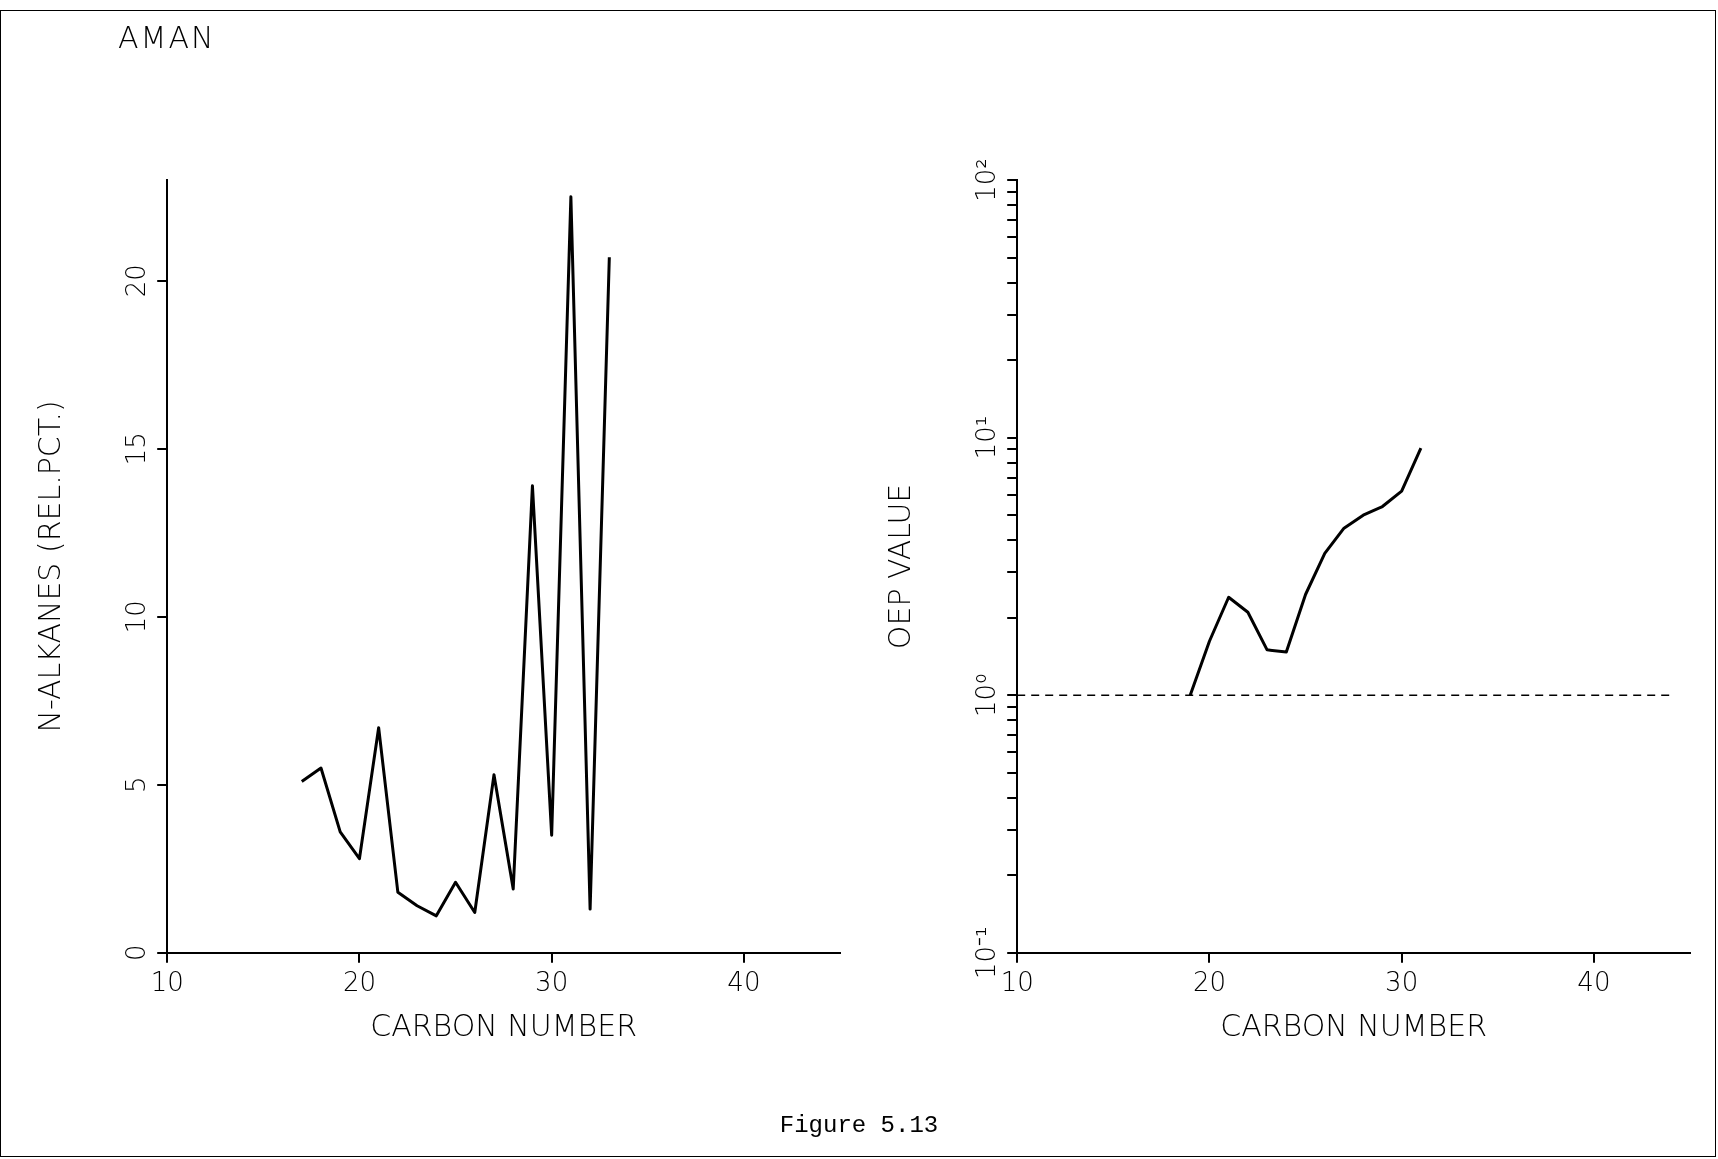 This screenshot has height=1159, width=1718. What do you see at coordinates (985, 695) in the screenshot?
I see `y-tick-label: 10⁰` at bounding box center [985, 695].